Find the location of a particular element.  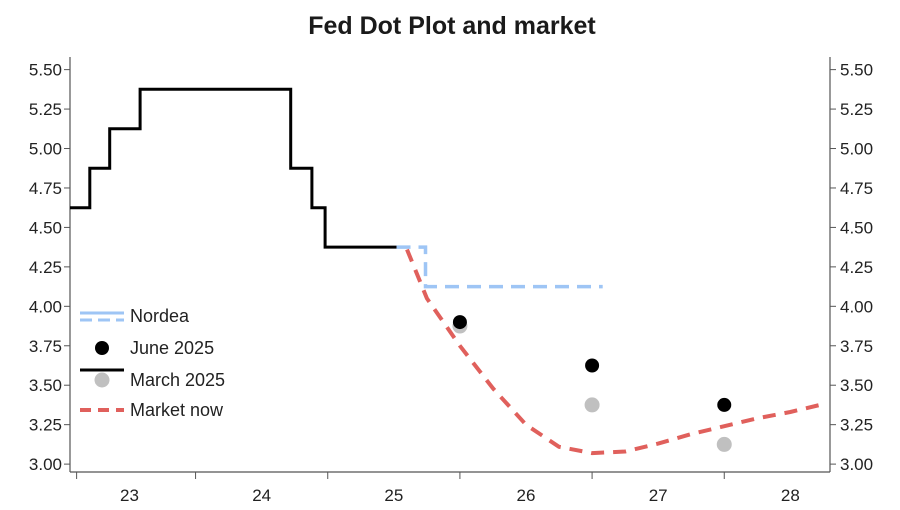

legend-june-2025-swatch is located at coordinates (102, 348).